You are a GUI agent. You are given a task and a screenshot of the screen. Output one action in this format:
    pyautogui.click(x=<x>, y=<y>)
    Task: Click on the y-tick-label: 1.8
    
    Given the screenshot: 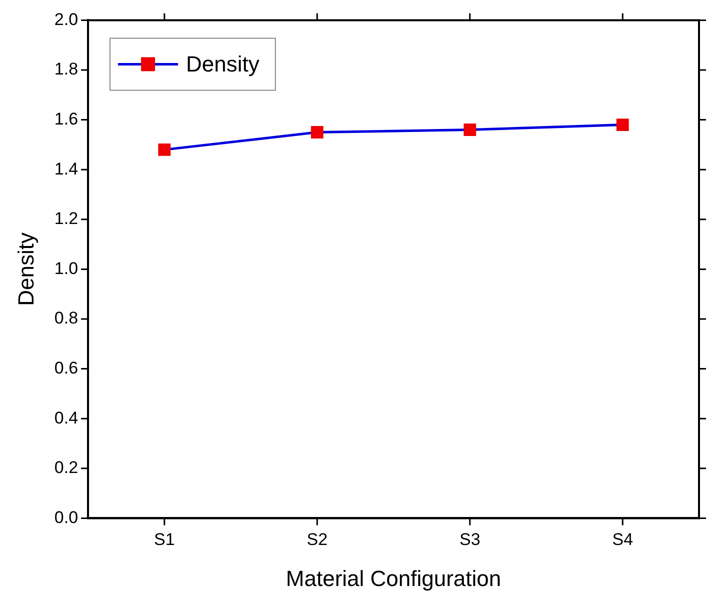 What is the action you would take?
    pyautogui.click(x=66, y=69)
    